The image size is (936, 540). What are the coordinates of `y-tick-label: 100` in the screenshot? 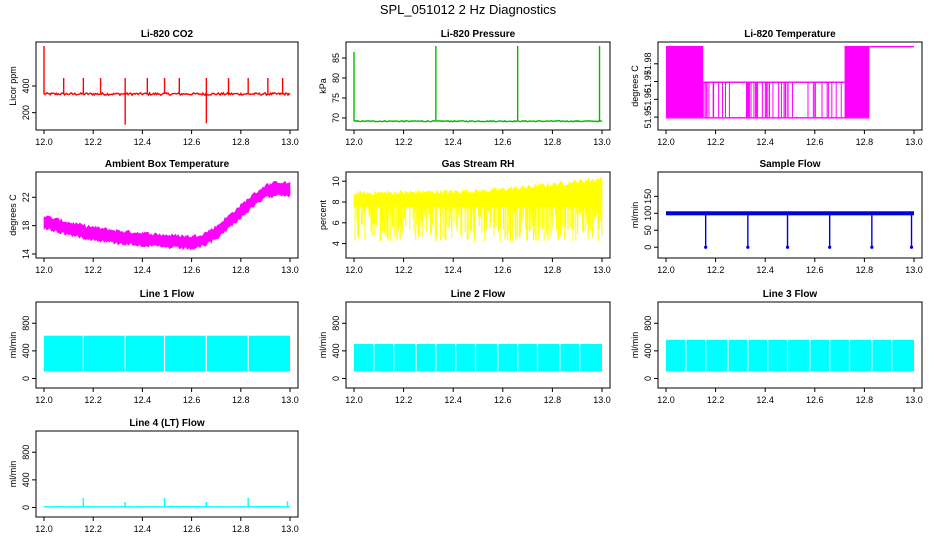 It's located at (648, 213).